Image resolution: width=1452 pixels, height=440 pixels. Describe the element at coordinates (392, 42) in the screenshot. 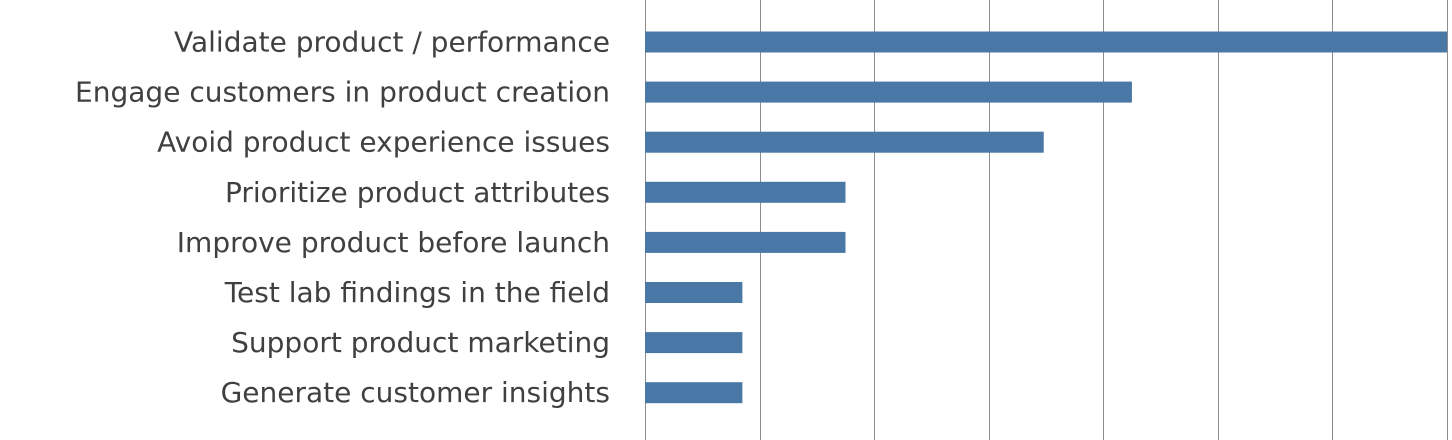

I see `category-label-0: Validate product / performance` at that location.